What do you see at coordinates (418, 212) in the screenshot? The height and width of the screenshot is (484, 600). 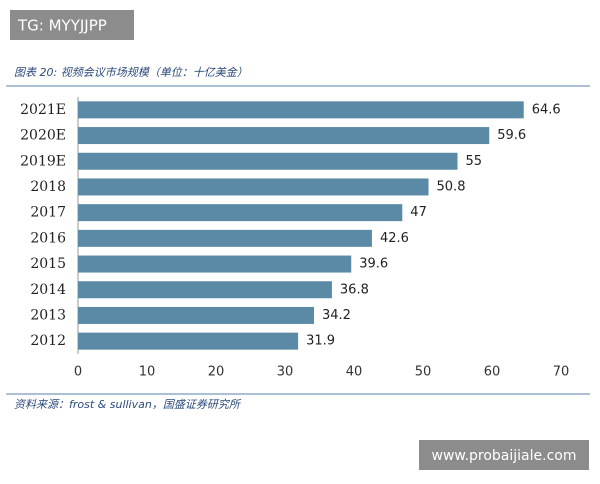 I see `value-label: 47` at bounding box center [418, 212].